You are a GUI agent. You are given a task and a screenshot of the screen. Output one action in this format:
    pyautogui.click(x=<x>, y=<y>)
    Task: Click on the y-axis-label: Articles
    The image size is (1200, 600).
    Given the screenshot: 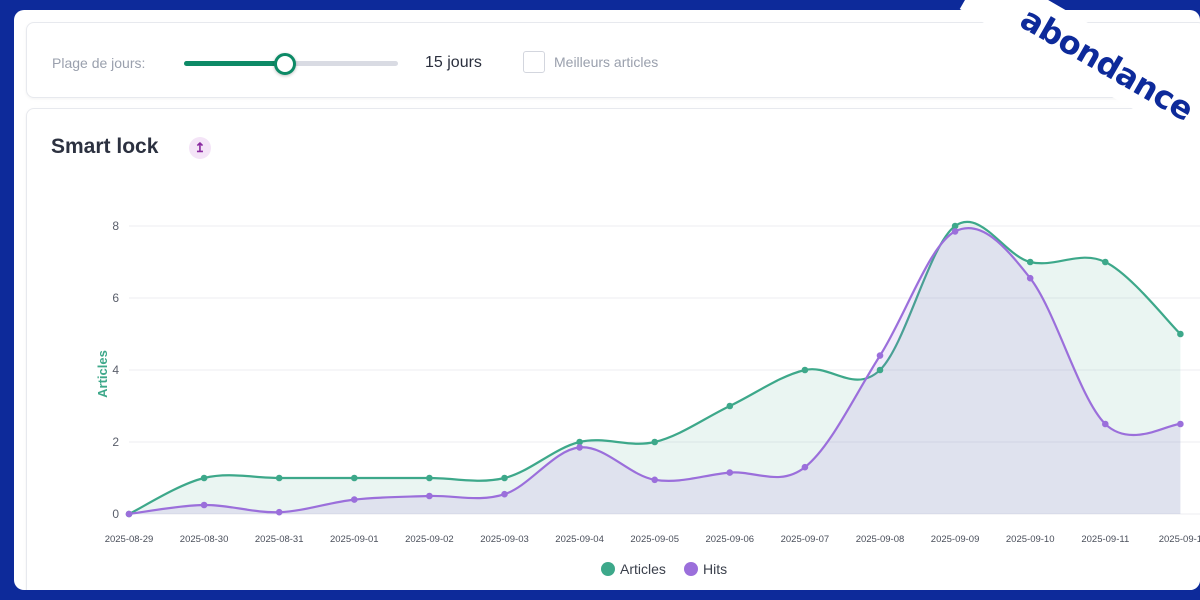 What is the action you would take?
    pyautogui.click(x=102, y=374)
    